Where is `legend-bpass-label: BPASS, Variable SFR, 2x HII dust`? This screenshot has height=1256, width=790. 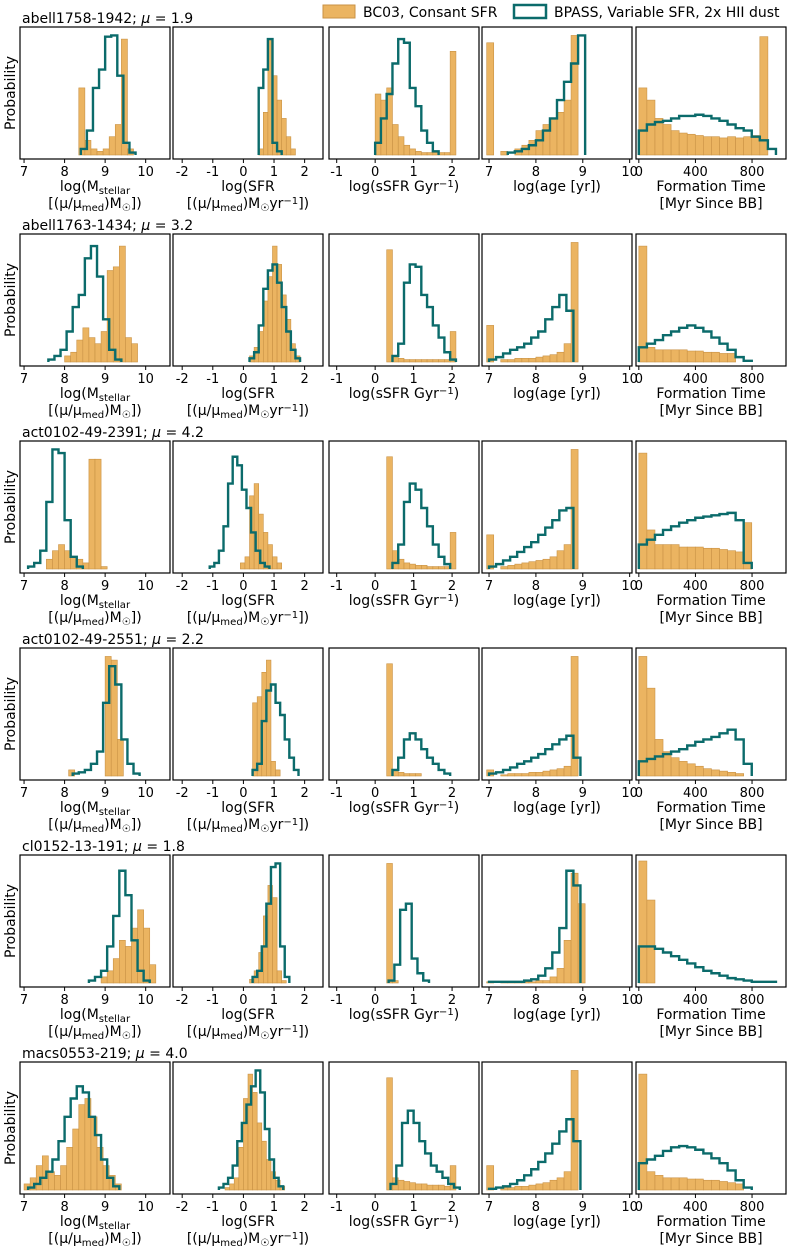 legend-bpass-label: BPASS, Variable SFR, 2x HII dust is located at coordinates (667, 13).